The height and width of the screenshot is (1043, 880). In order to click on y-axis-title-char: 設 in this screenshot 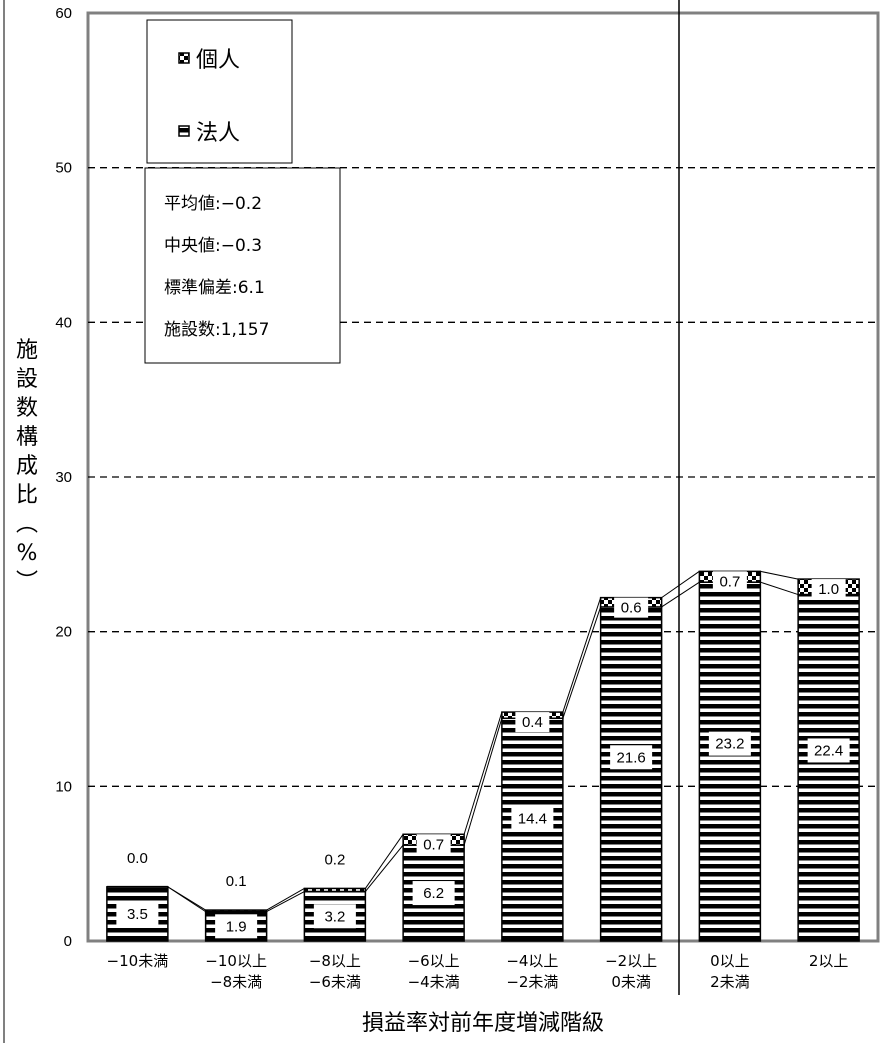, I will do `click(27, 379)`.